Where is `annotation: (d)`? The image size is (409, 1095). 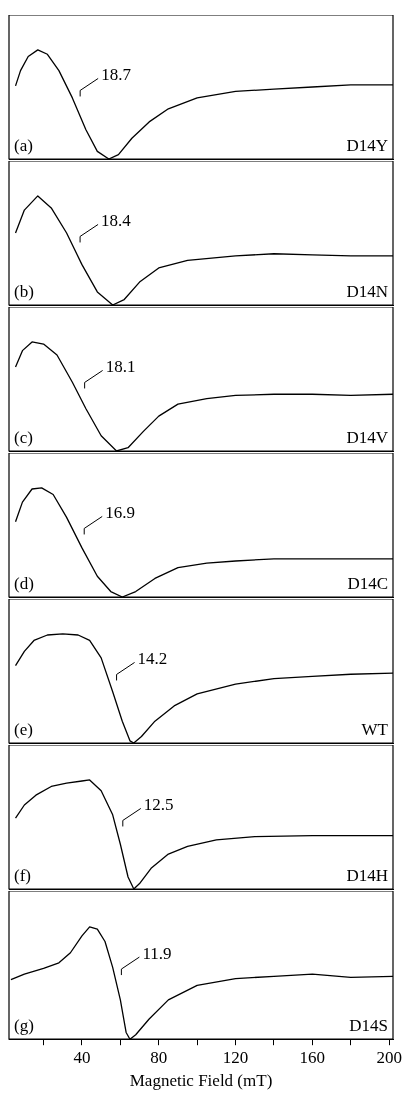
annotation: (d) is located at coordinates (24, 583).